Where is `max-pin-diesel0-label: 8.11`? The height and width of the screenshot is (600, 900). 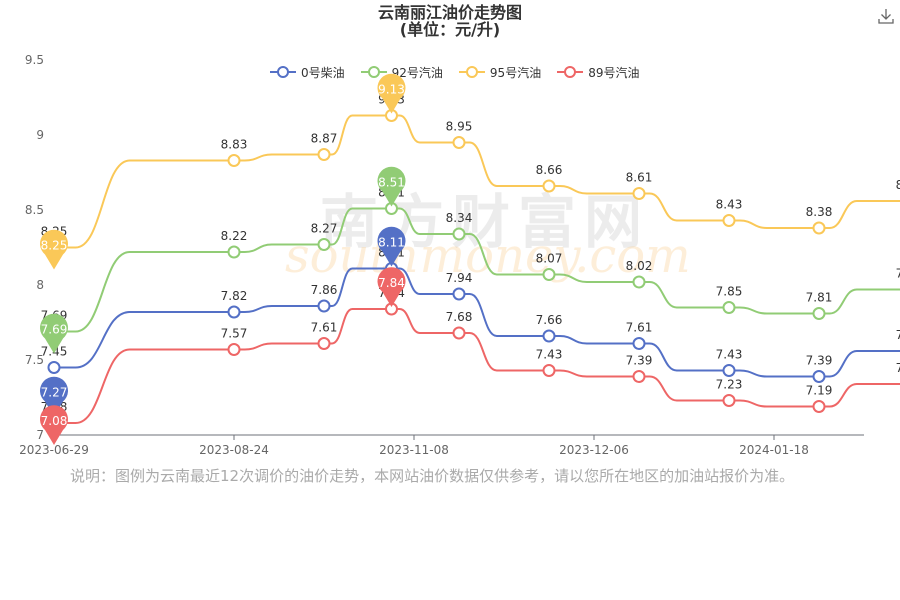 max-pin-diesel0-label: 8.11 is located at coordinates (391, 243).